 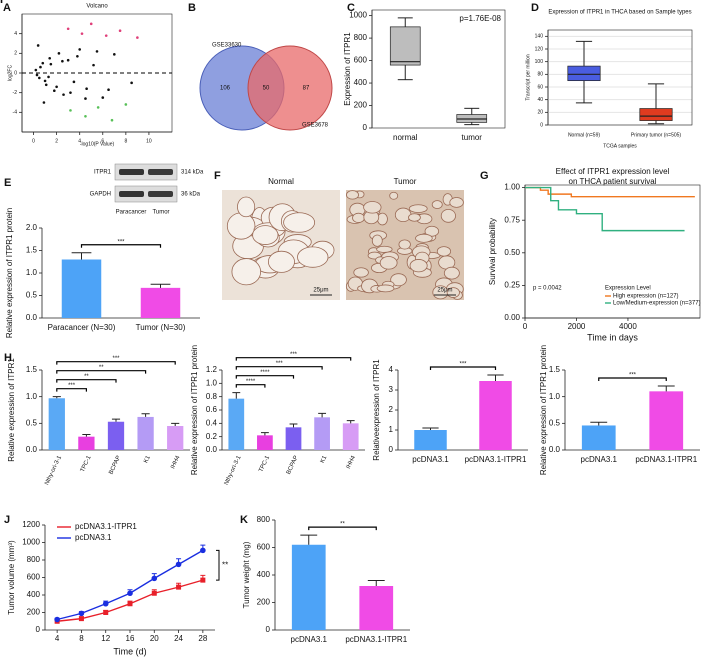 I want to click on y-axis-label: Transcript per million, so click(x=528, y=77).